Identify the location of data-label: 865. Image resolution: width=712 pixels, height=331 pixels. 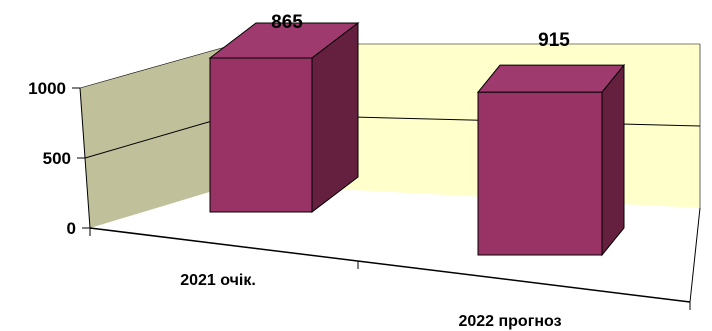
(287, 22).